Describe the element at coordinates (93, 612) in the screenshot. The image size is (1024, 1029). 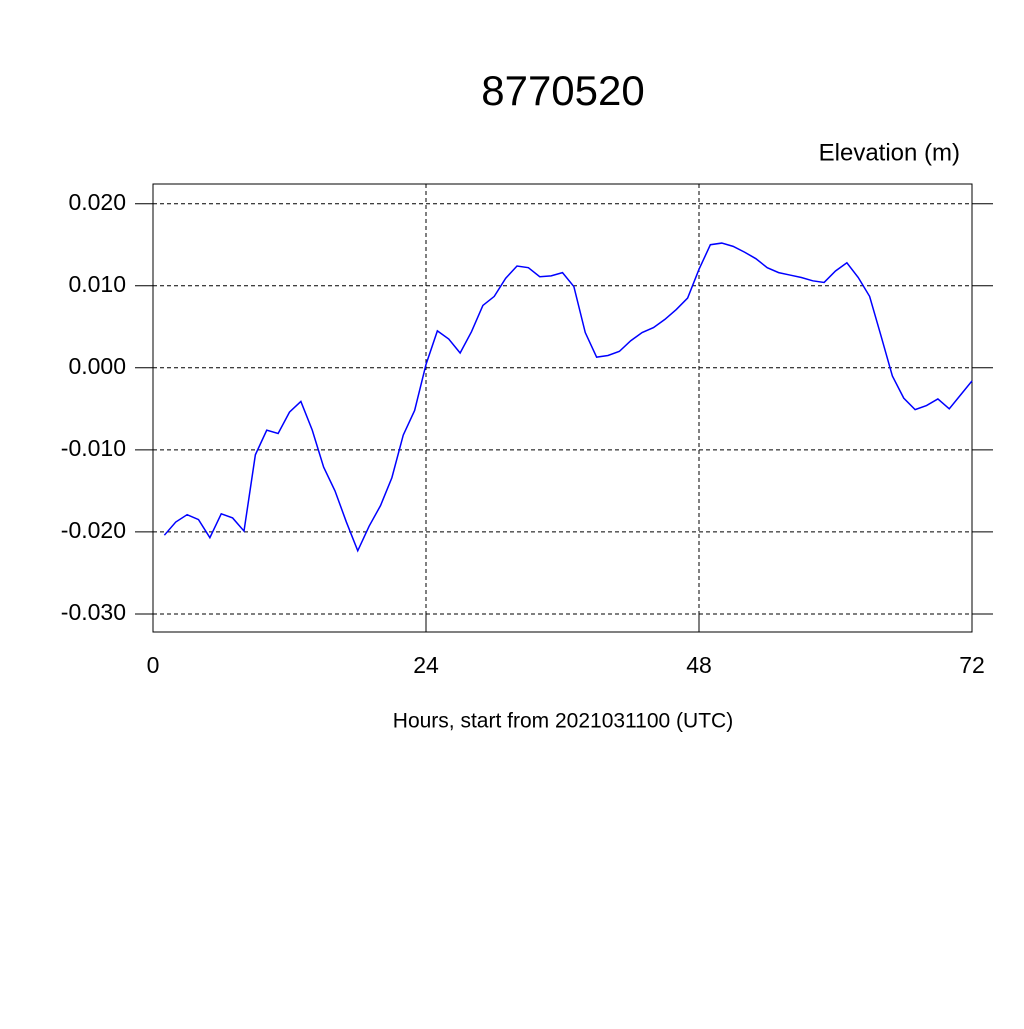
I see `y-tick-label: -0.030` at that location.